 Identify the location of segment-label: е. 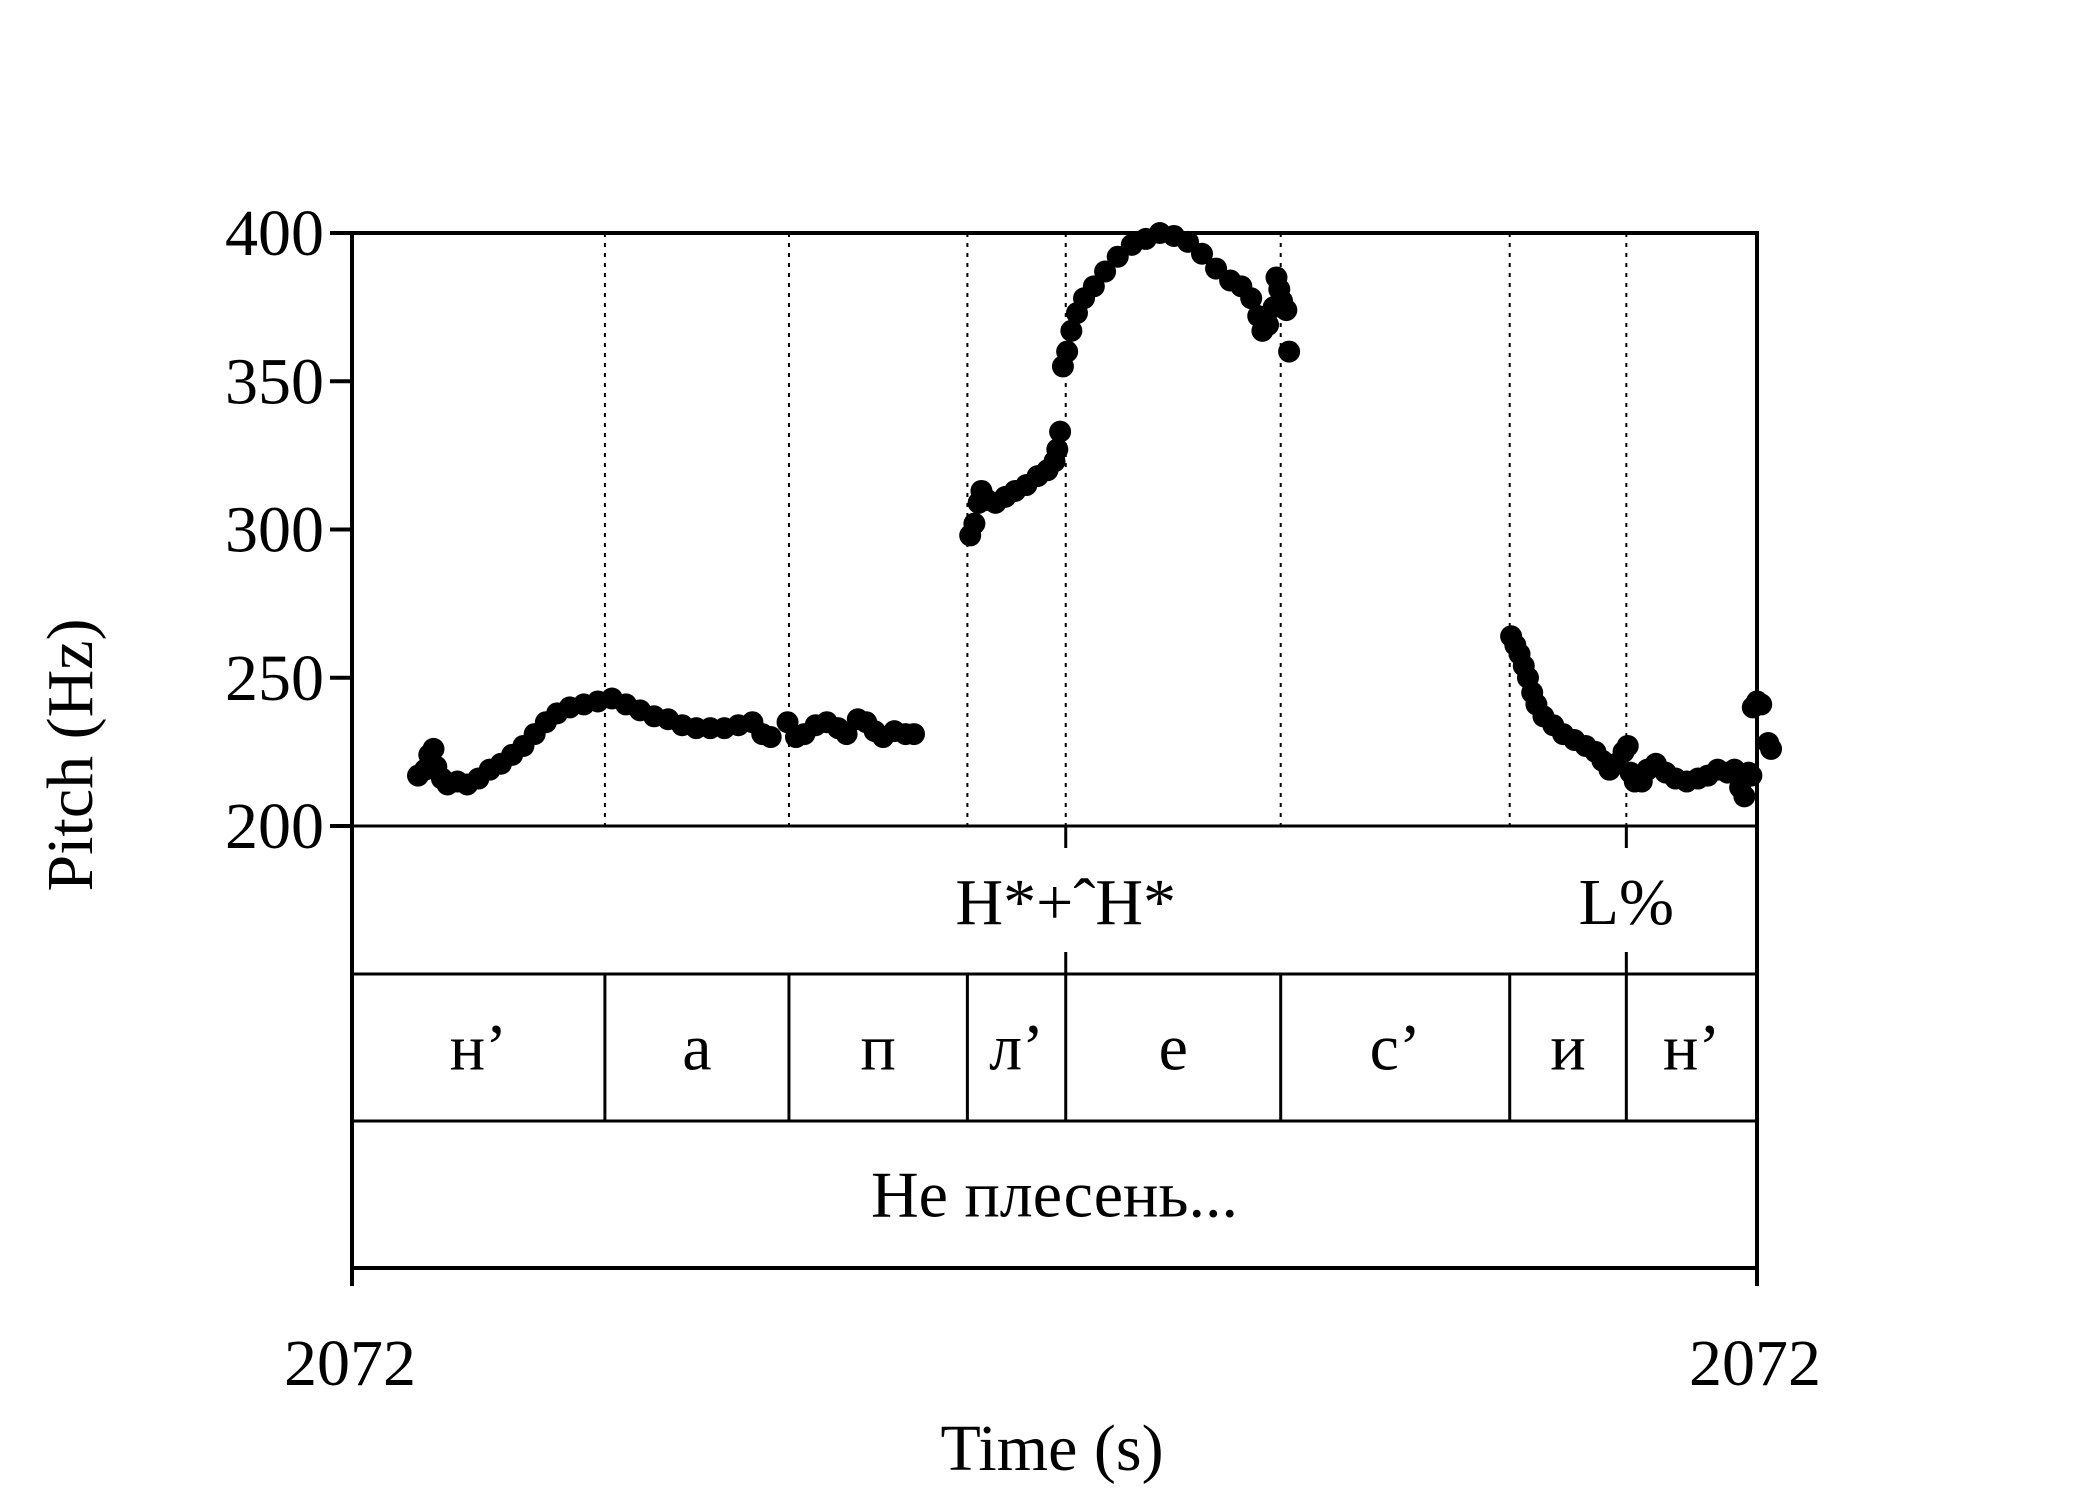
(1173, 1048).